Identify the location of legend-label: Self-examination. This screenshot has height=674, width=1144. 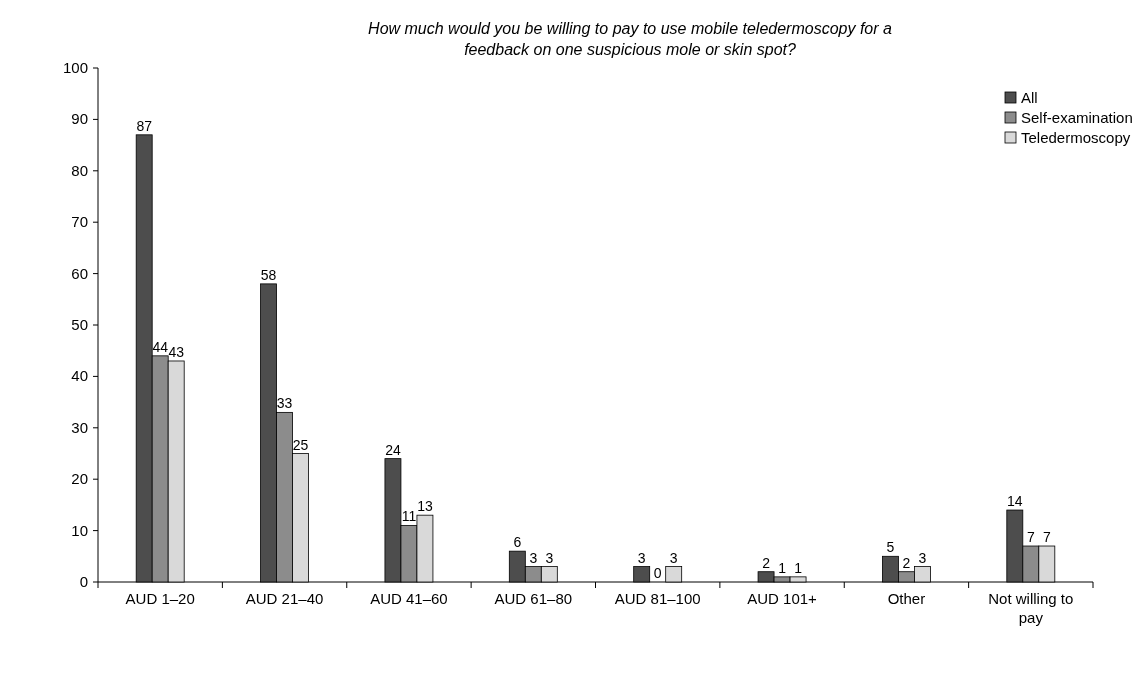
(1077, 117).